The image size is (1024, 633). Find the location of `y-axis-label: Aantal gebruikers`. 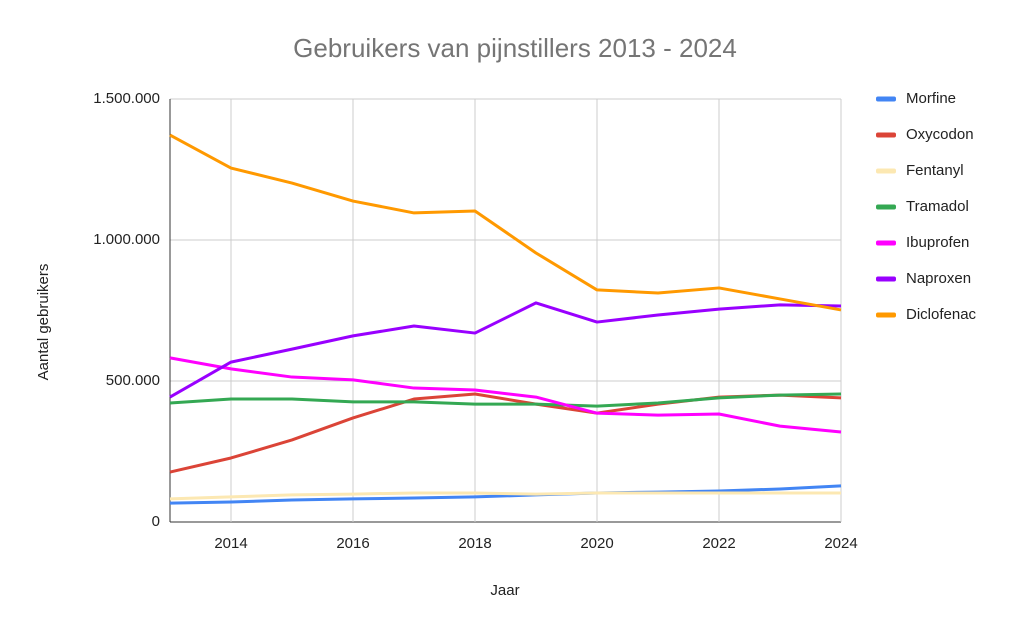

y-axis-label: Aantal gebruikers is located at coordinates (43, 322).